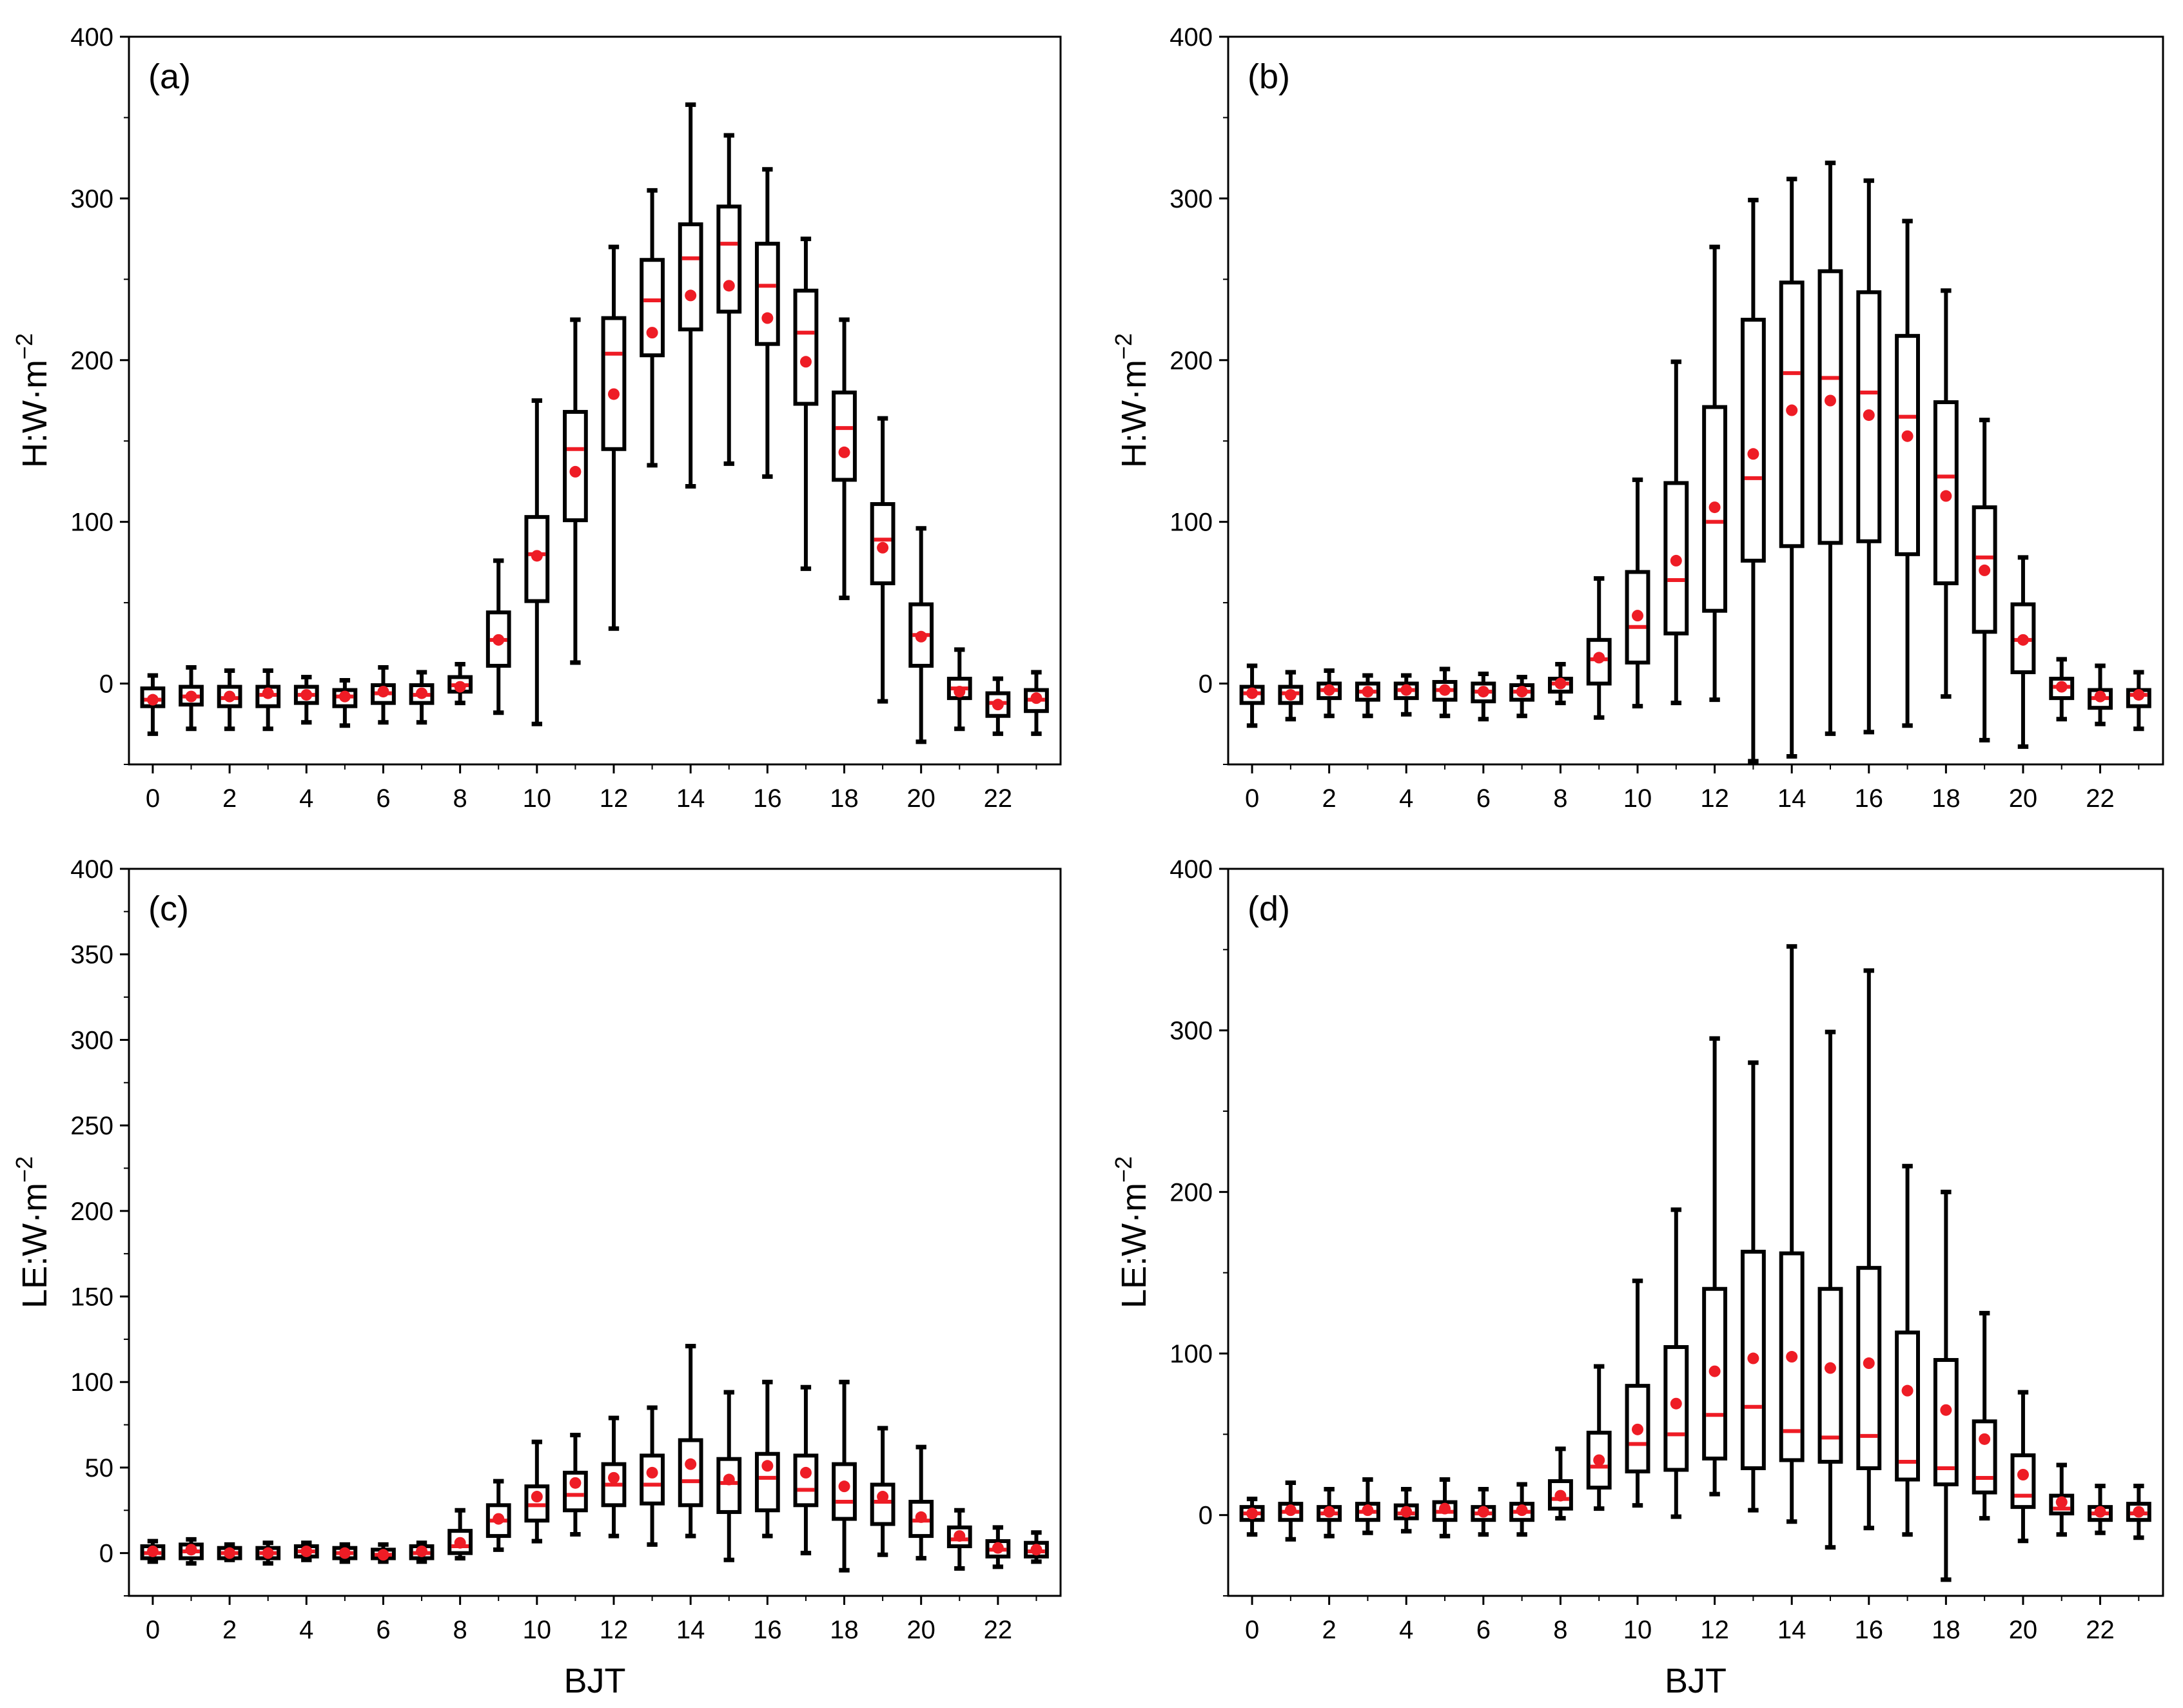 The width and height of the screenshot is (2183, 1708). I want to click on y-tick-label: 50, so click(99, 1468).